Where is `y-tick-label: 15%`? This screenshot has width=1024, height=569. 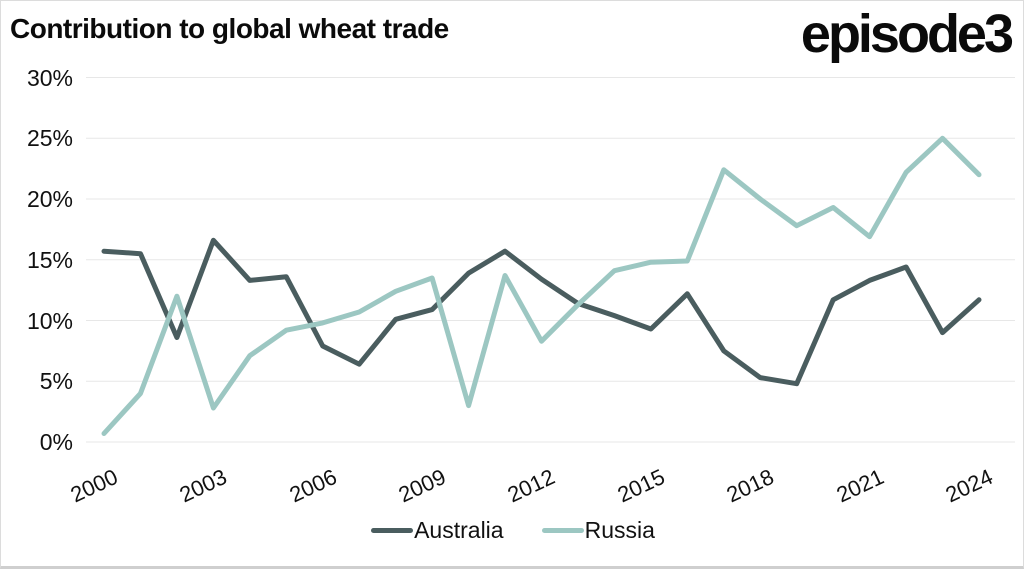 y-tick-label: 15% is located at coordinates (49, 259).